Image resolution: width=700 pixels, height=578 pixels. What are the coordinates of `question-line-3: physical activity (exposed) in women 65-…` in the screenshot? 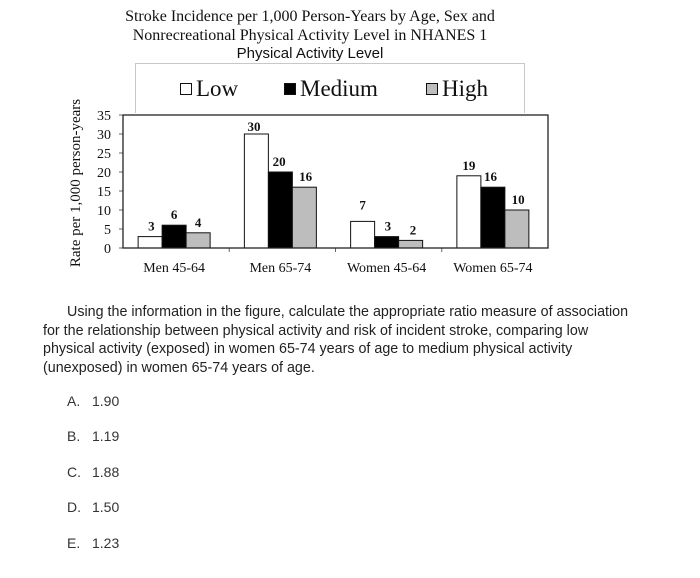 It's located at (308, 349).